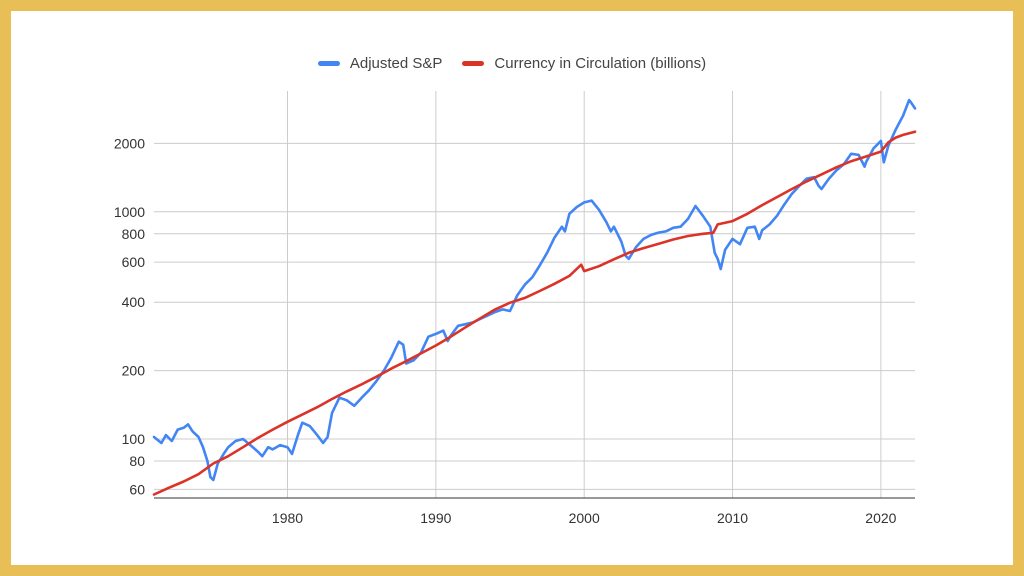 This screenshot has height=576, width=1024. I want to click on x-tick-label: 2000, so click(584, 518).